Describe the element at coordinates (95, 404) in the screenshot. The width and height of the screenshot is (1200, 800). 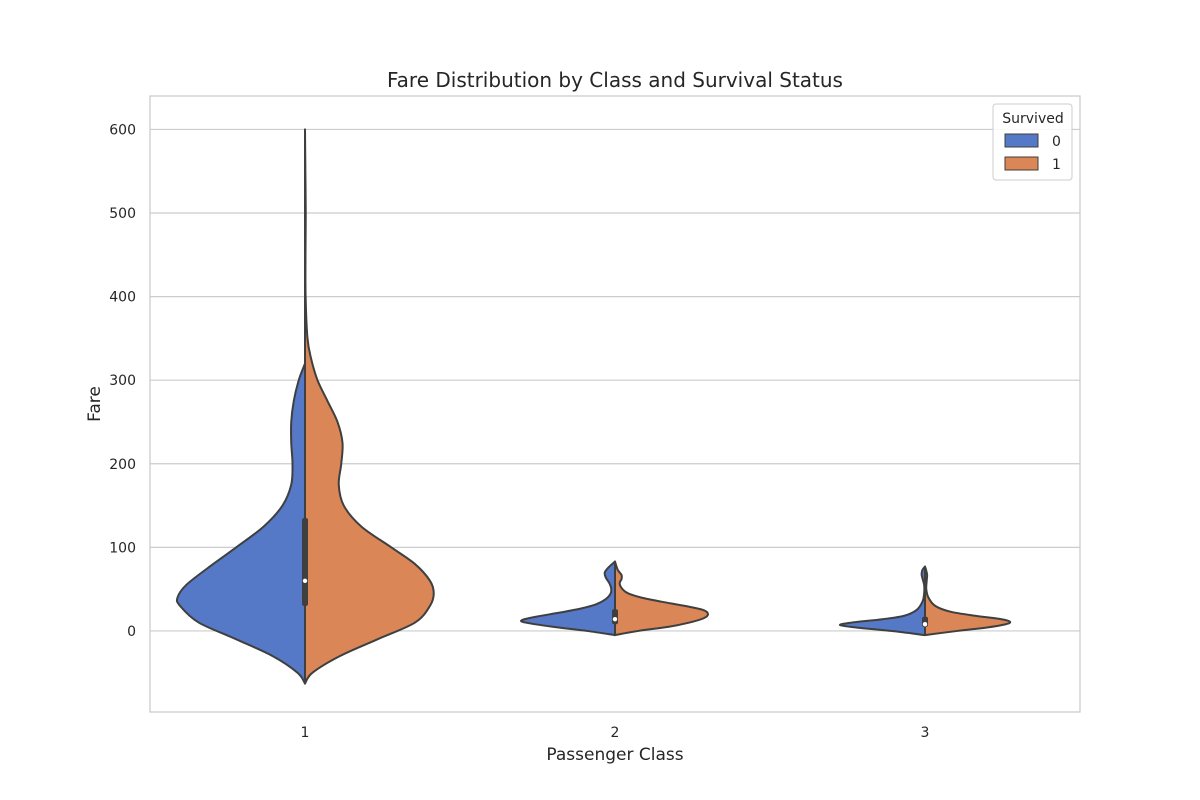
I see `y-axis-label: Fare` at that location.